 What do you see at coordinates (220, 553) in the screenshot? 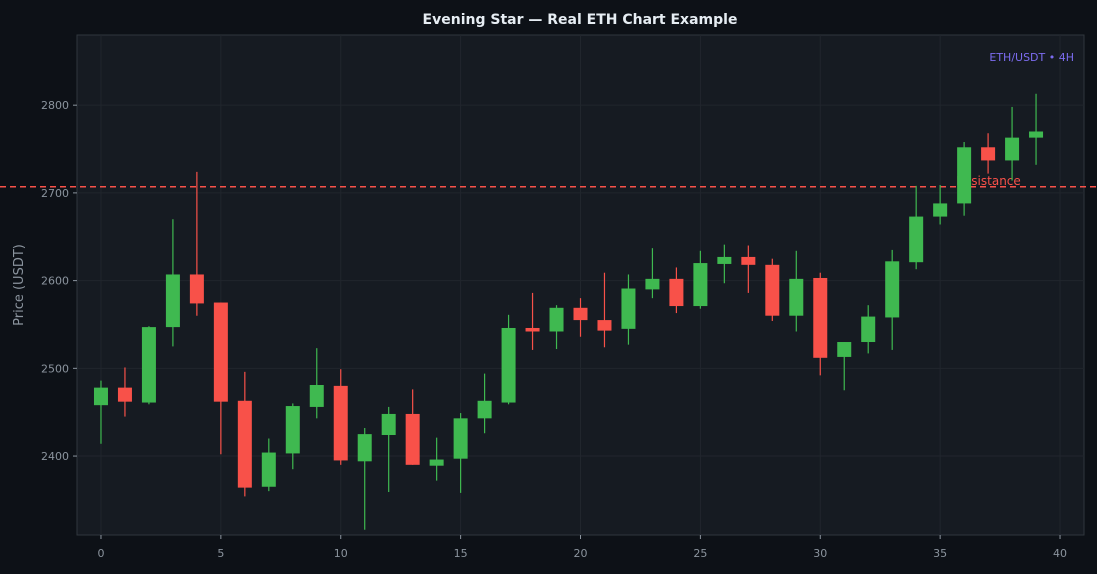
I see `x-tick-label: 5` at bounding box center [220, 553].